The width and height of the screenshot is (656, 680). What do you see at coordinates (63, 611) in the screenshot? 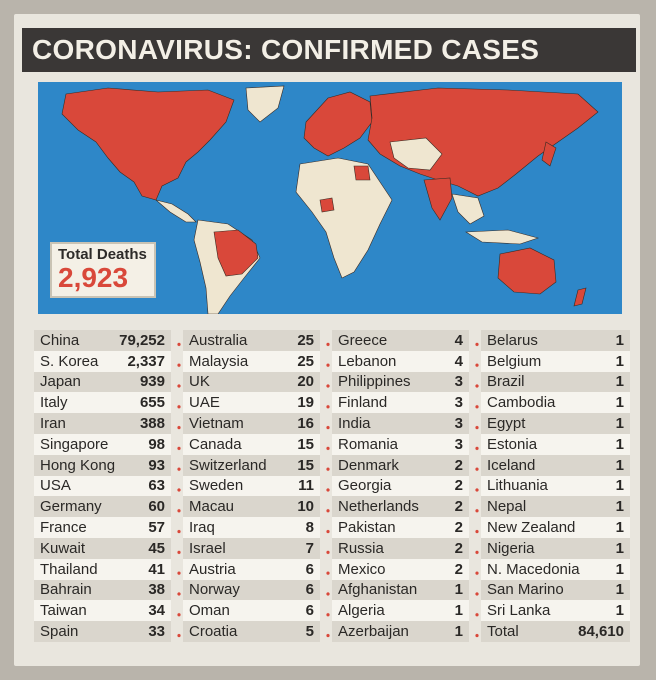
I see `country-name: Taiwan` at bounding box center [63, 611].